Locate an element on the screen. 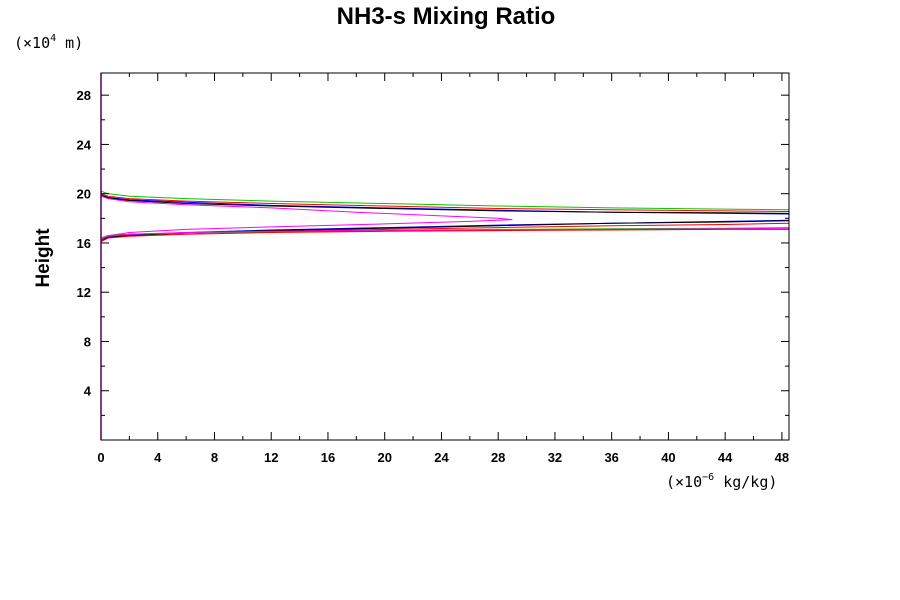 Image resolution: width=900 pixels, height=600 pixels. x-unit-label: (×10−6 kg/kg) is located at coordinates (721, 481).